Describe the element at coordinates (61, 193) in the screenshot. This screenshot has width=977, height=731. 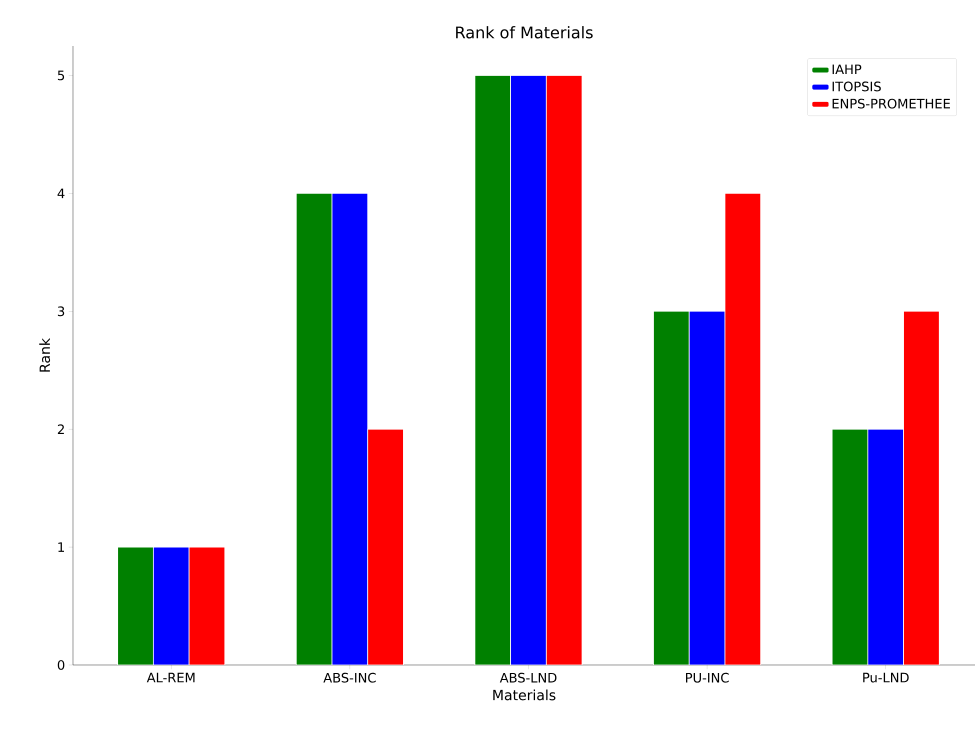
I see `y-tick-label: 4` at that location.